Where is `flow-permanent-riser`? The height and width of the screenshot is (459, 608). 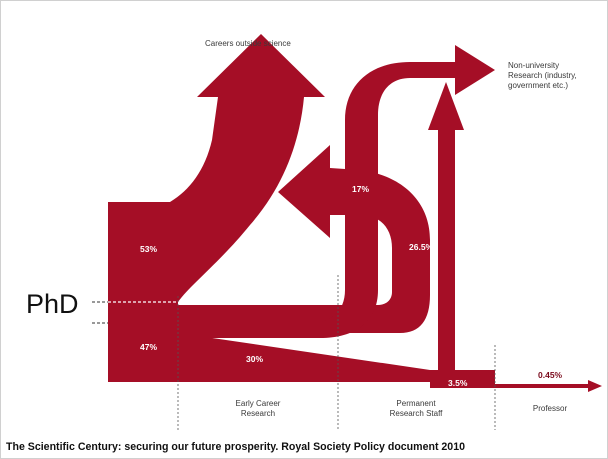
flow-permanent-riser is located at coordinates (446, 230).